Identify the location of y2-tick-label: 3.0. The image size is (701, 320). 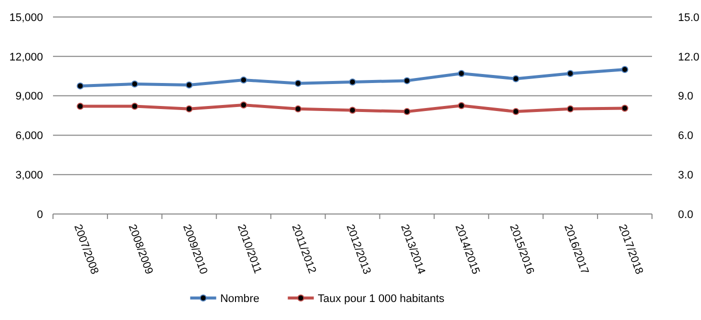
(686, 175).